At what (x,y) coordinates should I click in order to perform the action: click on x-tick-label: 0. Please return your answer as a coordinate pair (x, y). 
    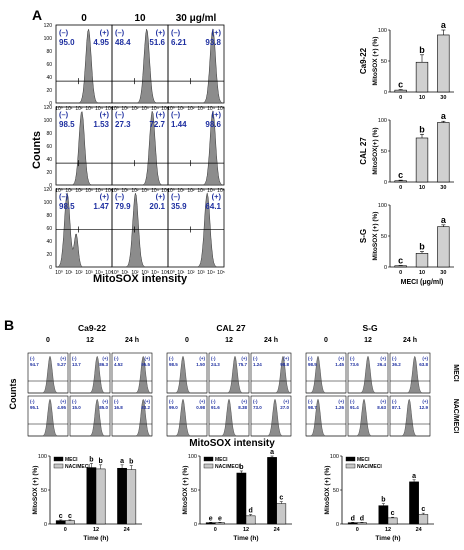
    Looking at the image, I should click on (400, 188).